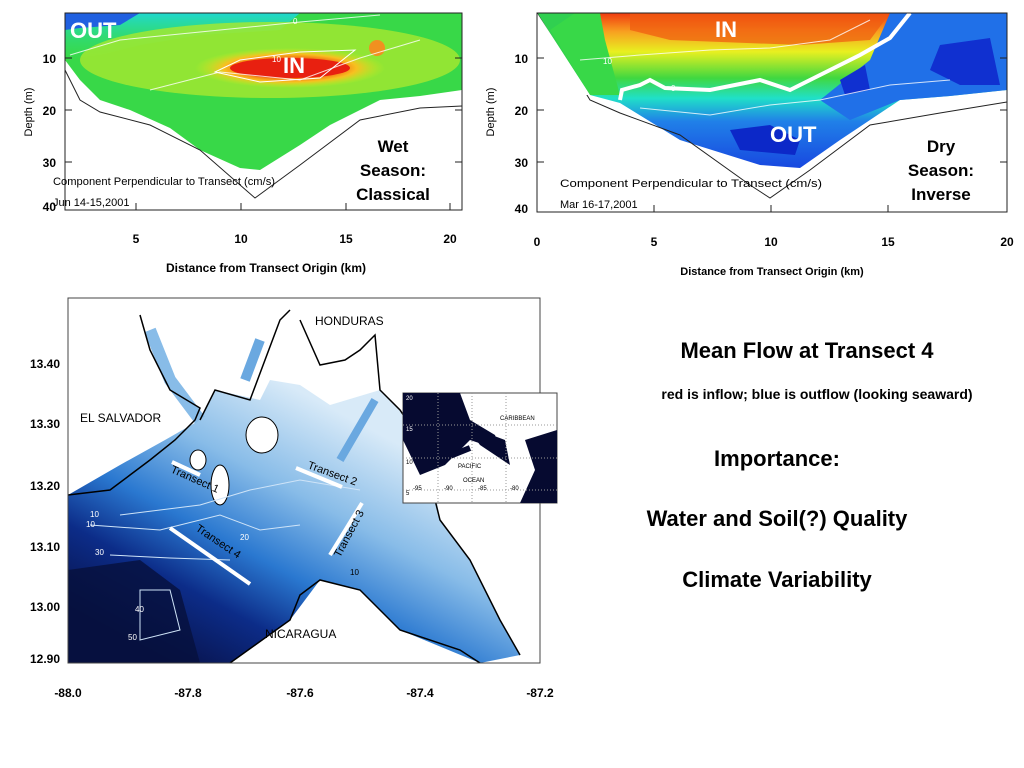  Describe the element at coordinates (68, 693) in the screenshot. I see `lon-tick: -88.0` at that location.